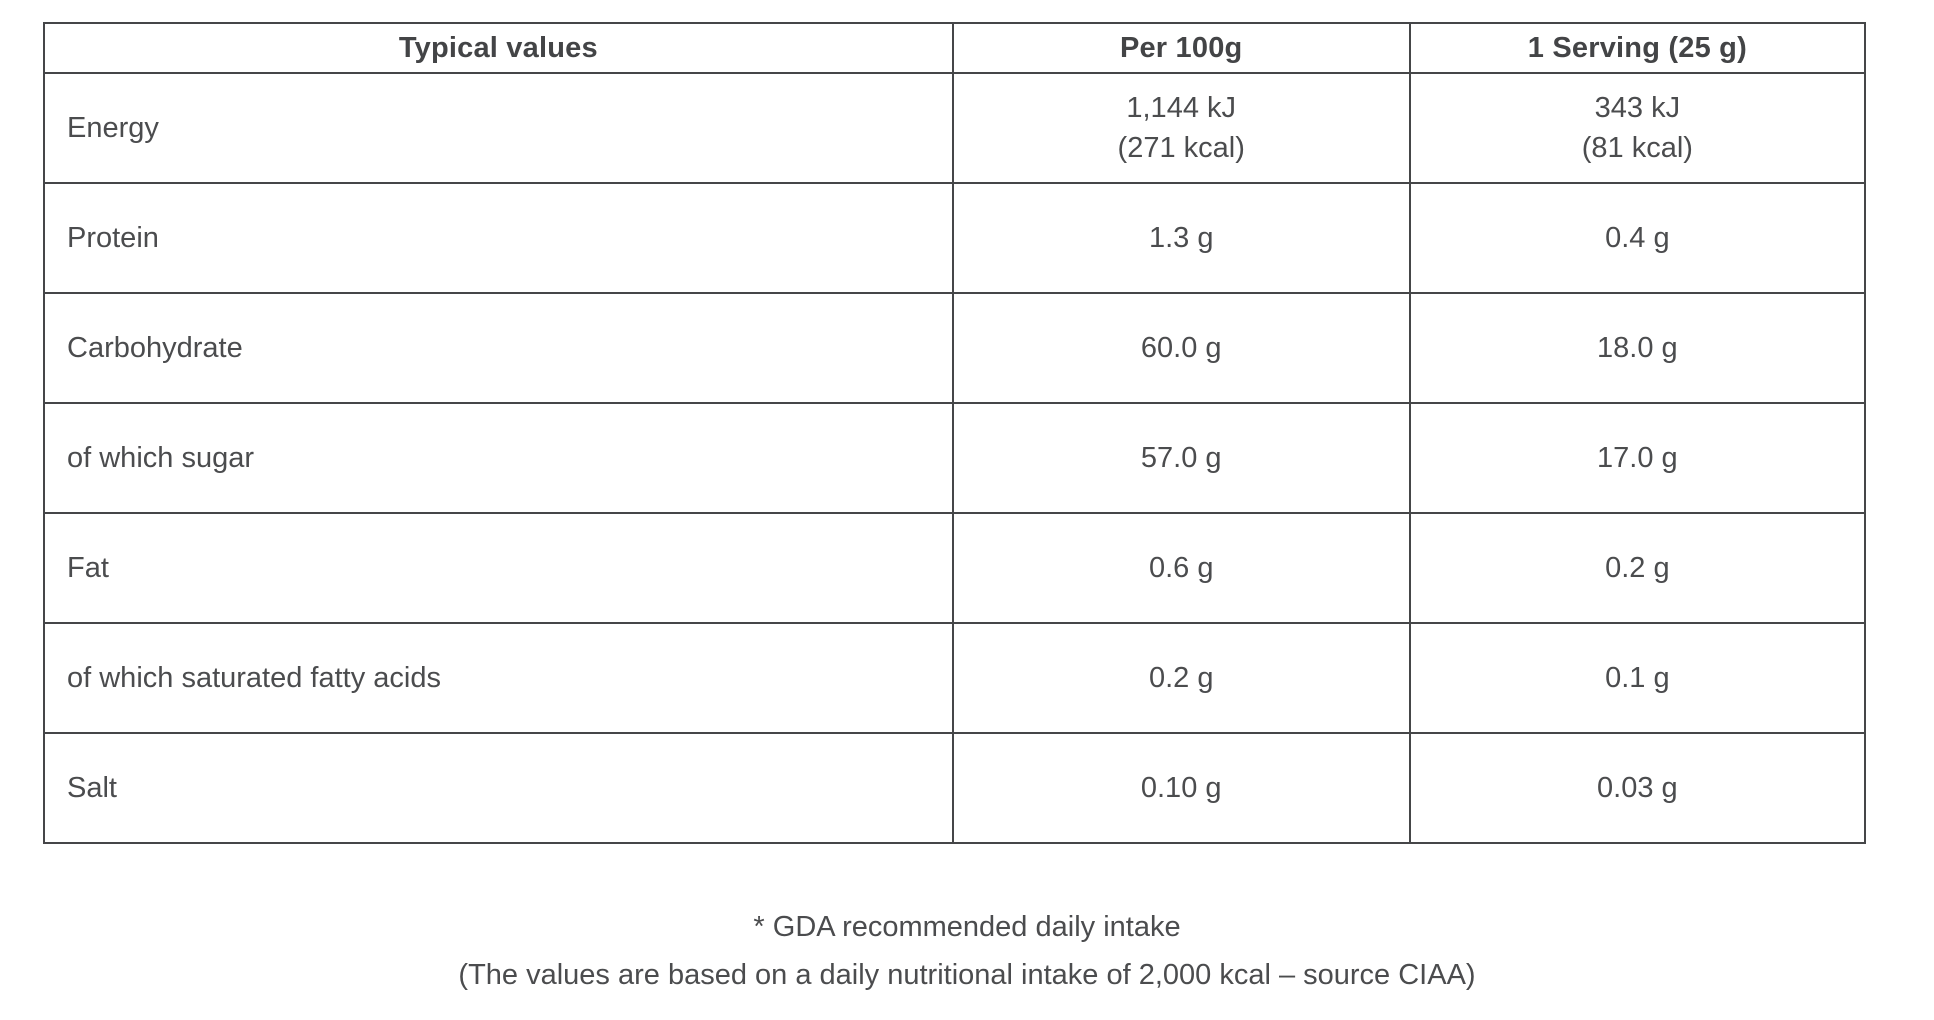  I want to click on salt-per-serving: 0.03 g, so click(1637, 788).